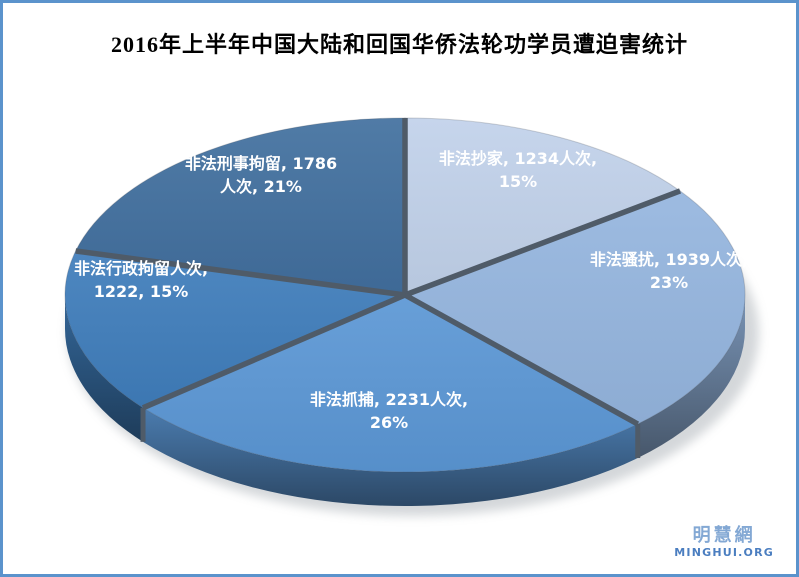 This screenshot has height=577, width=799. I want to click on minghui-logo: 明慧網 MINGHUI.ORG, so click(724, 542).